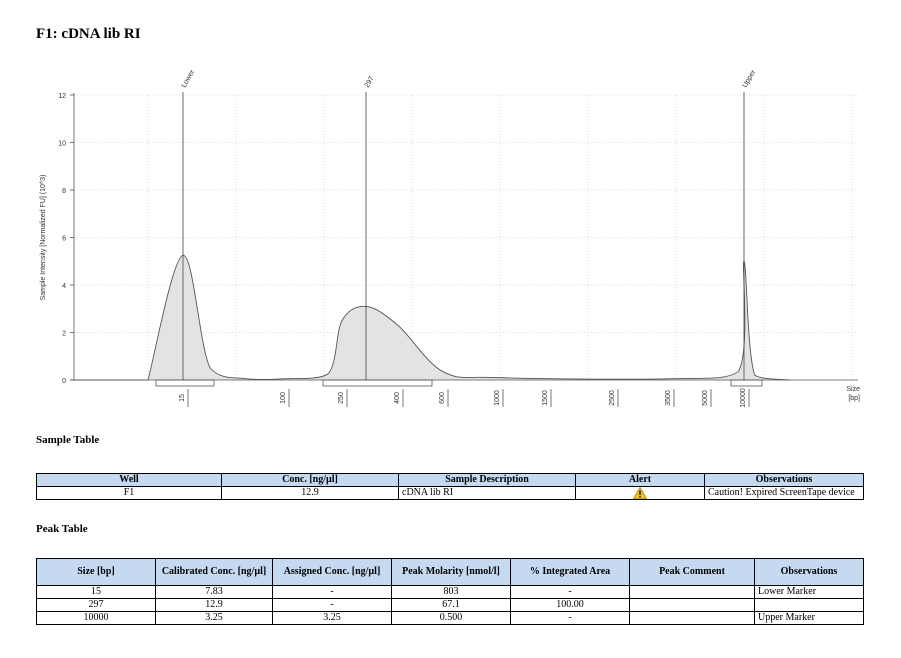  Describe the element at coordinates (809, 592) in the screenshot. I see `observations-cell: Lower Marker` at that location.